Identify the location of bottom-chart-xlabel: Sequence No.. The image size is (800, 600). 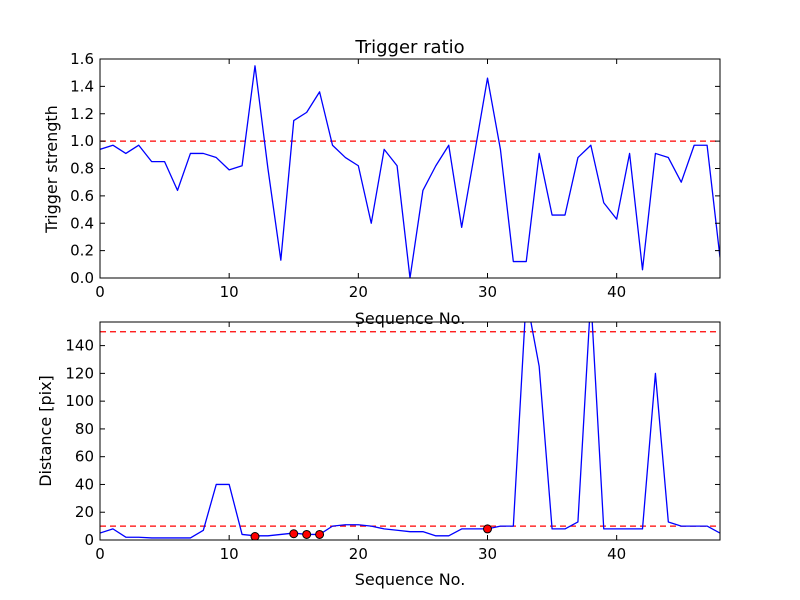
(410, 579).